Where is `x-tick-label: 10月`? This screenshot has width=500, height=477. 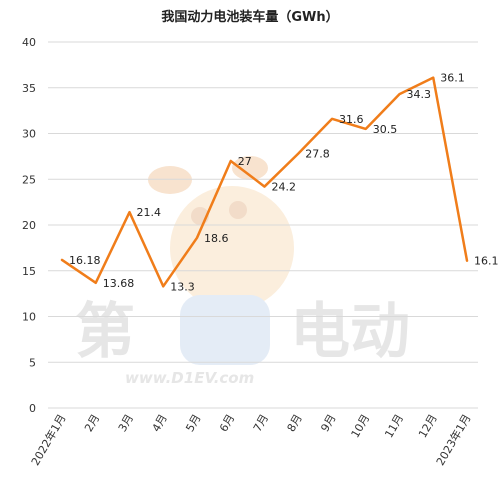 x-tick-label: 10月 is located at coordinates (361, 426).